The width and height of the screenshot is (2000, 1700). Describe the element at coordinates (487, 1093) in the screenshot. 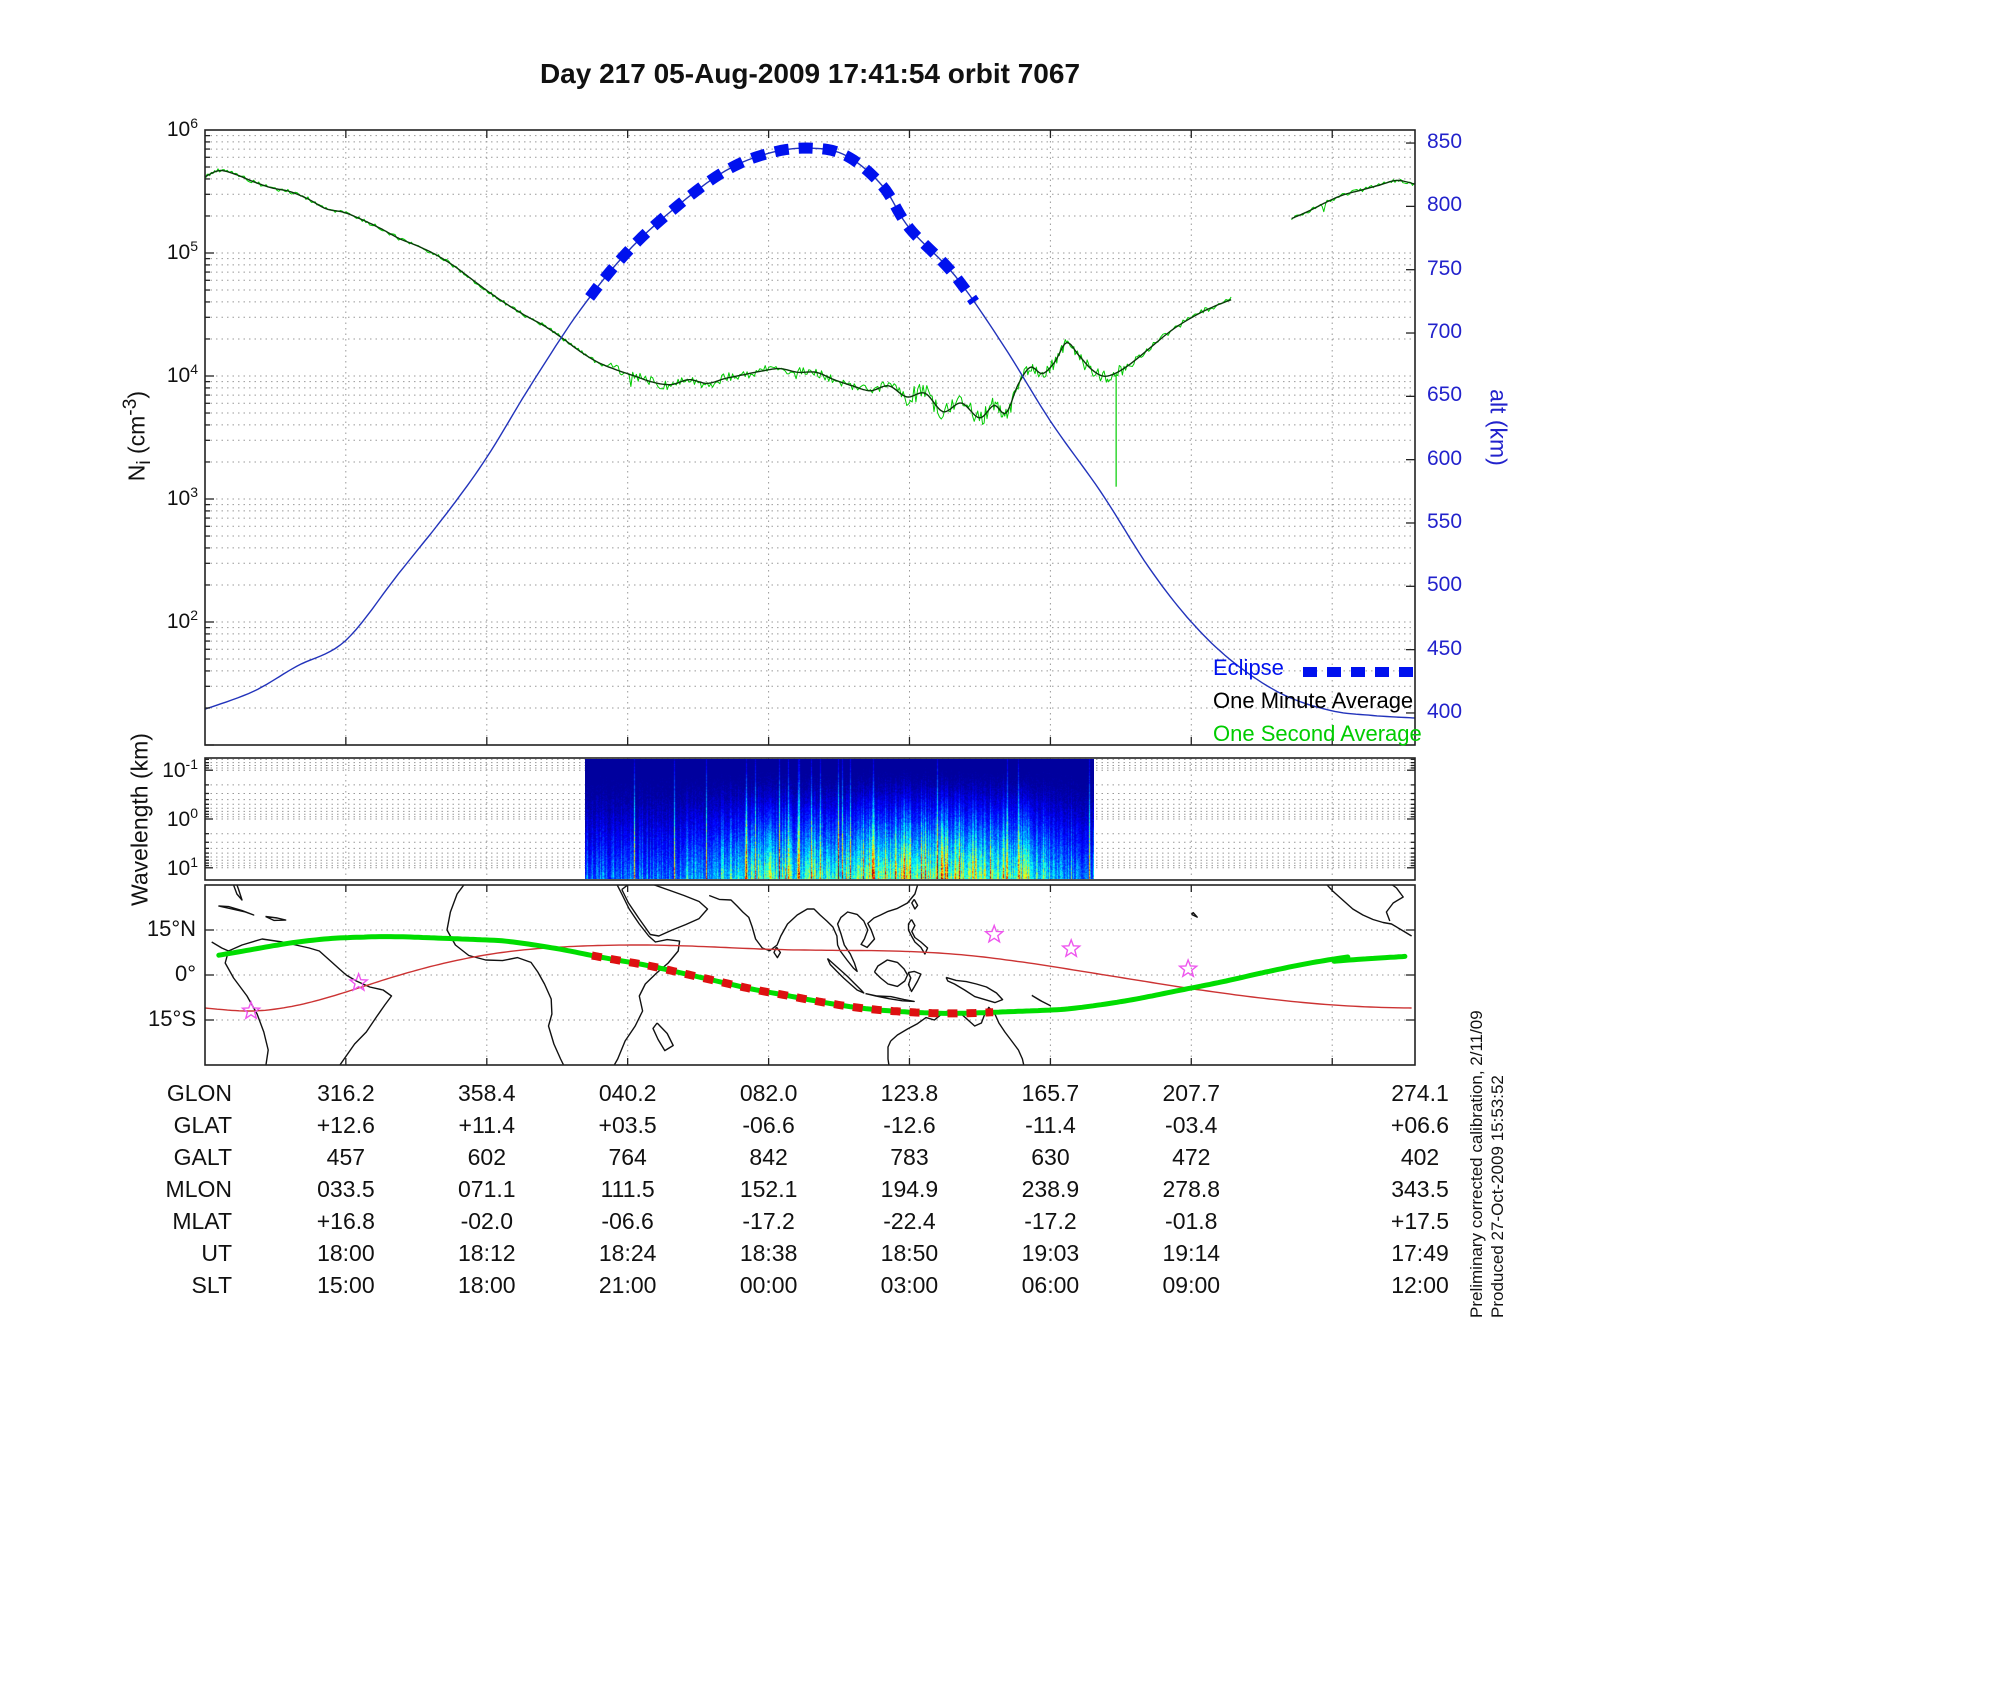

I see `table-cell-glon-1: 358.4` at that location.